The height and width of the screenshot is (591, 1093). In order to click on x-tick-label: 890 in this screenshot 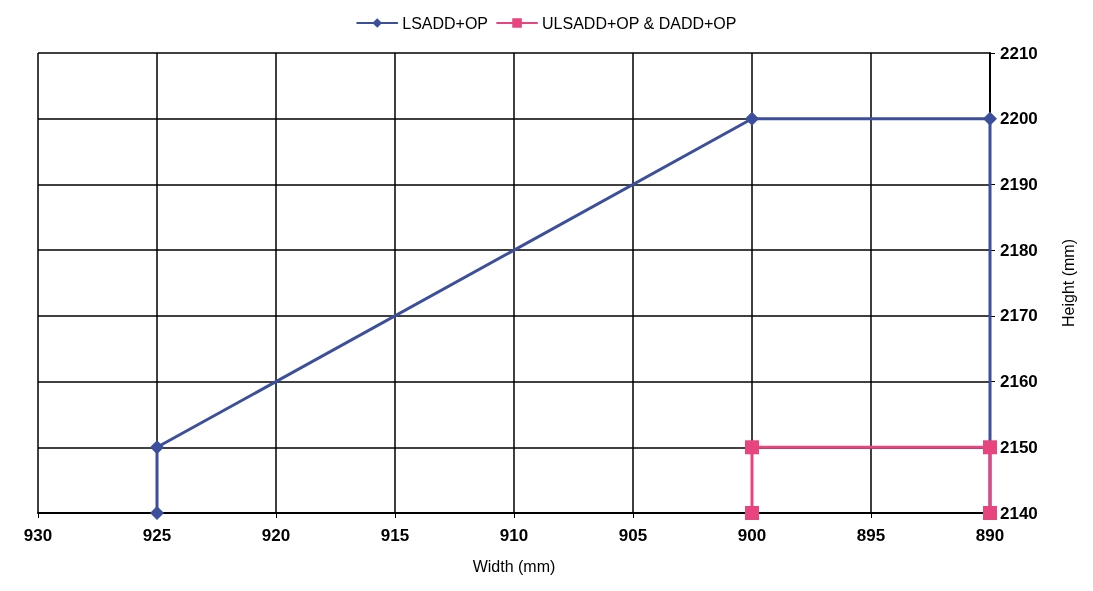, I will do `click(990, 535)`.